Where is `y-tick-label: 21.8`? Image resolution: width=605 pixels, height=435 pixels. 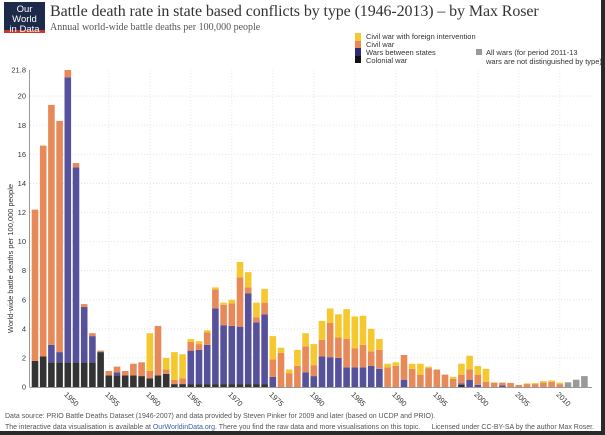 y-tick-label: 21.8 is located at coordinates (18, 70).